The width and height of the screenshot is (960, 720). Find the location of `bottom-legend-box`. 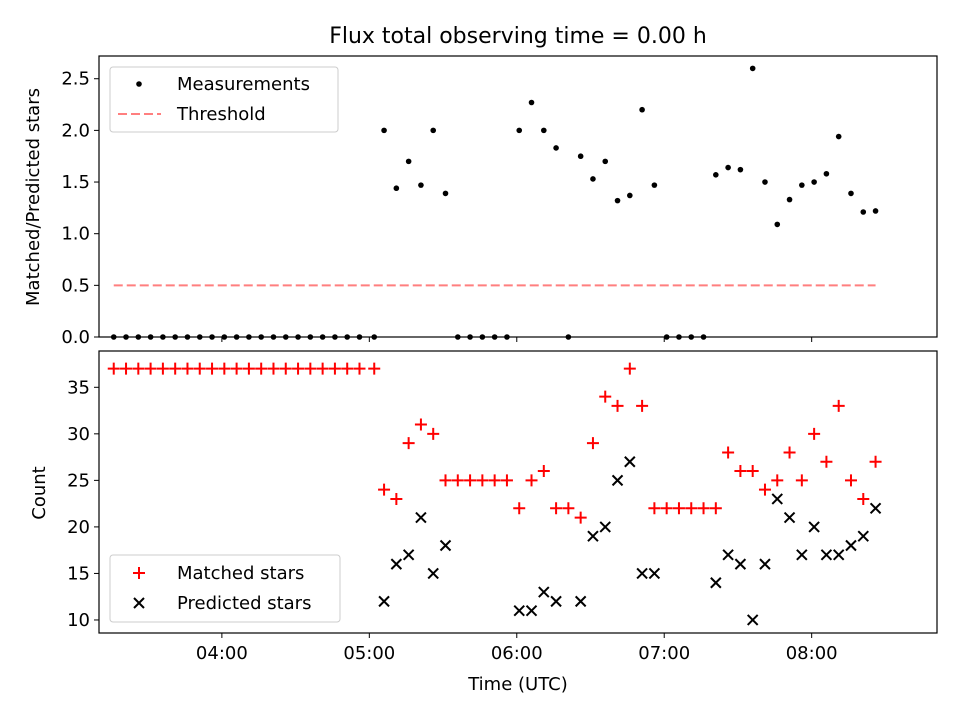

bottom-legend-box is located at coordinates (225, 588).